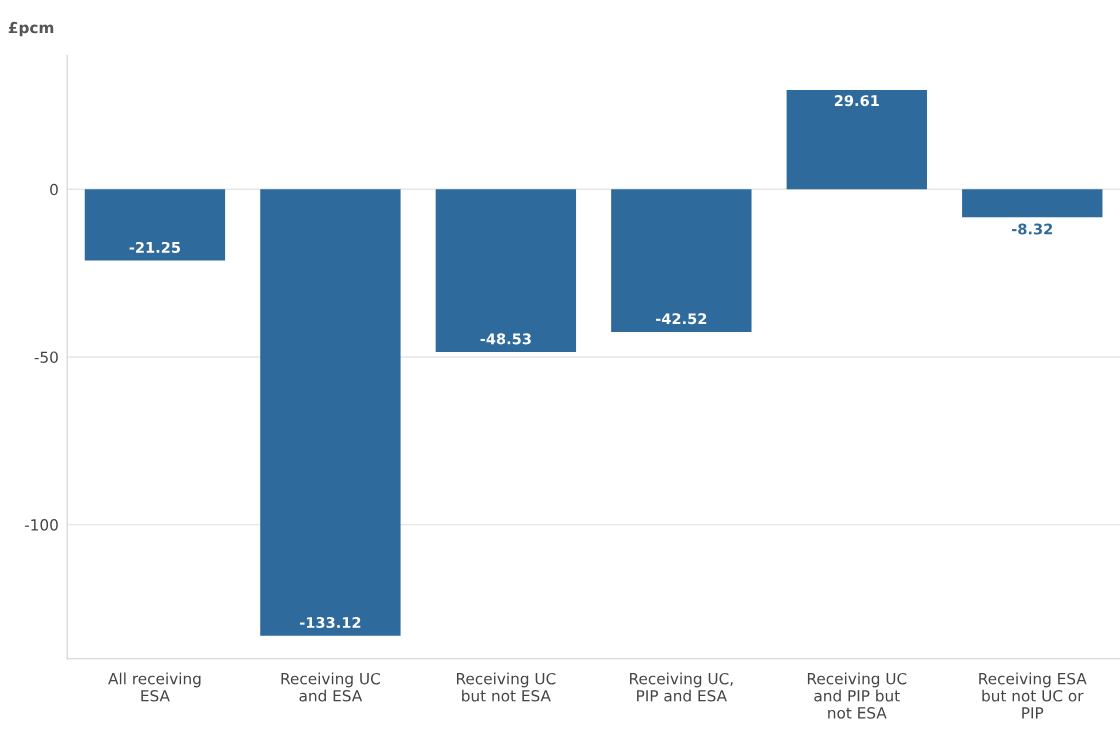 Image resolution: width=1120 pixels, height=736 pixels. I want to click on y-tick-label: -50, so click(46, 357).